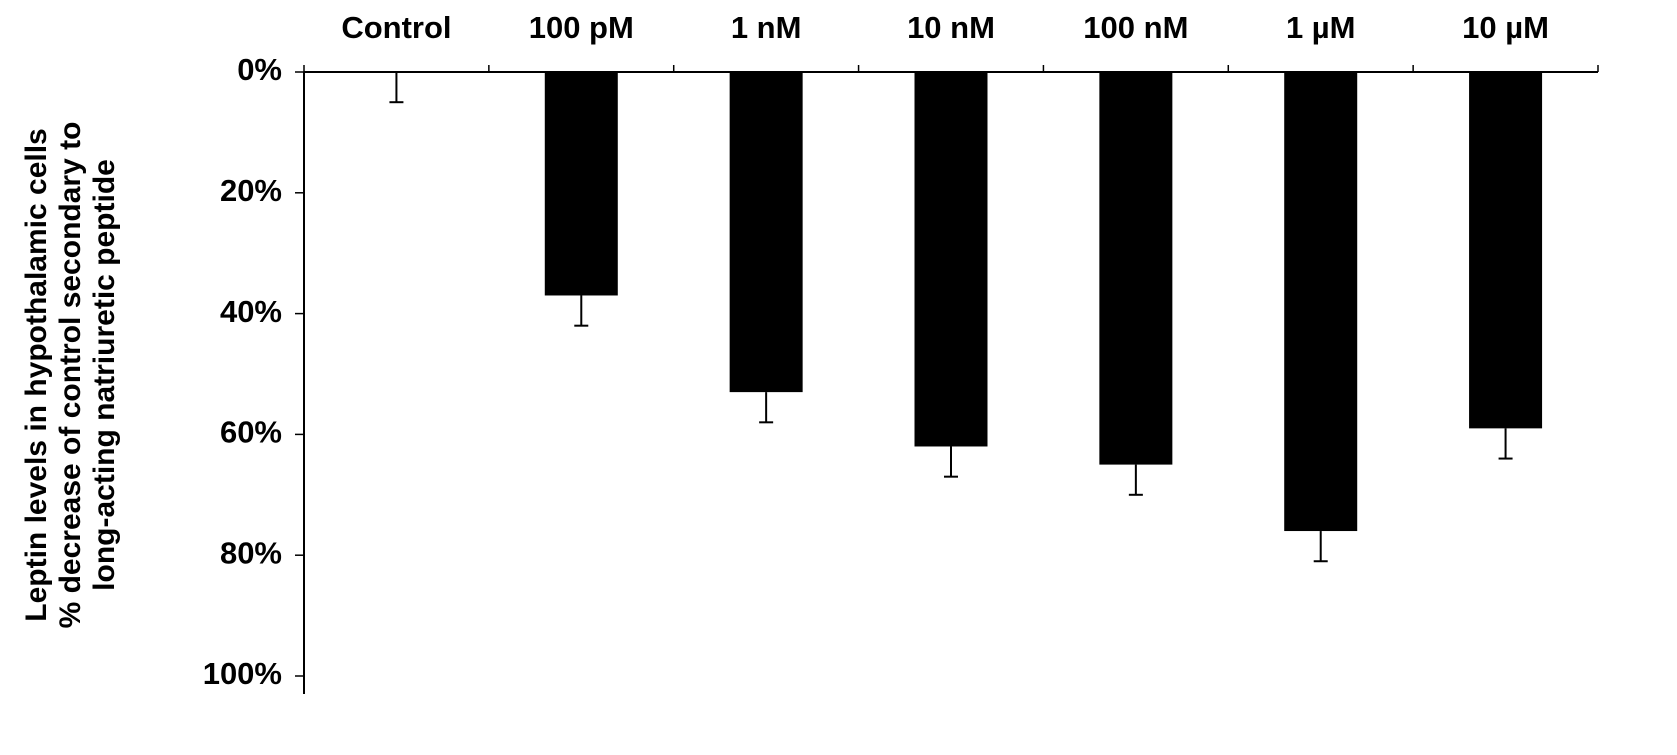 The height and width of the screenshot is (755, 1677). What do you see at coordinates (242, 673) in the screenshot?
I see `y-tick-label: 100%` at bounding box center [242, 673].